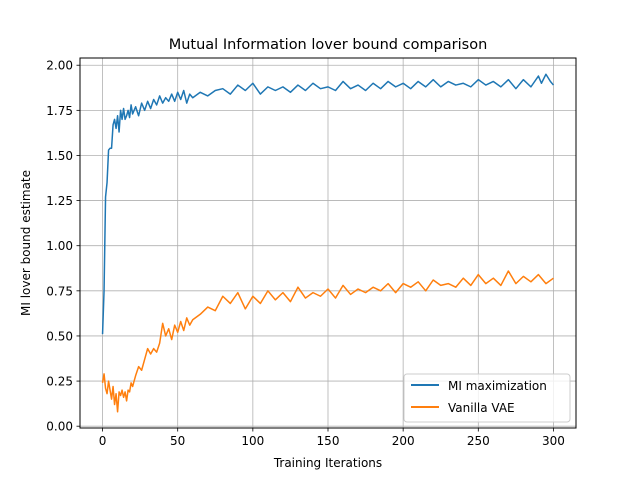  What do you see at coordinates (59, 111) in the screenshot?
I see `y-tick-label: 1.75` at bounding box center [59, 111].